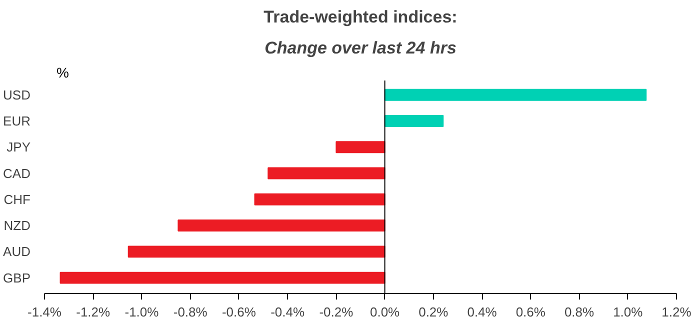  Describe the element at coordinates (17, 226) in the screenshot. I see `y-tick-label: NZD` at that location.